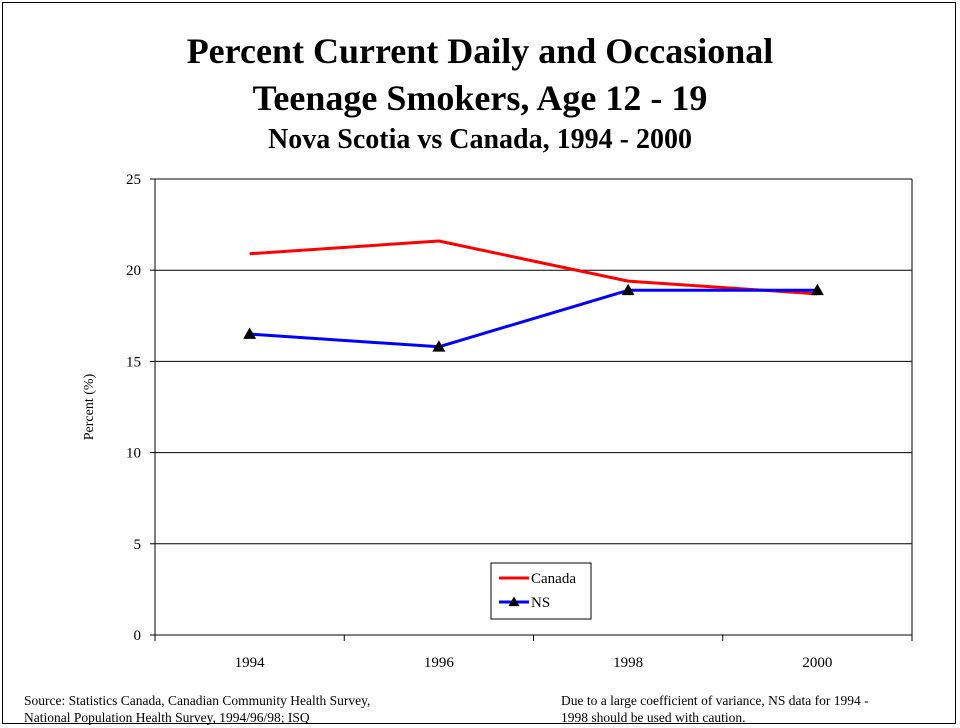 The width and height of the screenshot is (960, 728). Describe the element at coordinates (533, 267) in the screenshot. I see `series-line-canada` at that location.